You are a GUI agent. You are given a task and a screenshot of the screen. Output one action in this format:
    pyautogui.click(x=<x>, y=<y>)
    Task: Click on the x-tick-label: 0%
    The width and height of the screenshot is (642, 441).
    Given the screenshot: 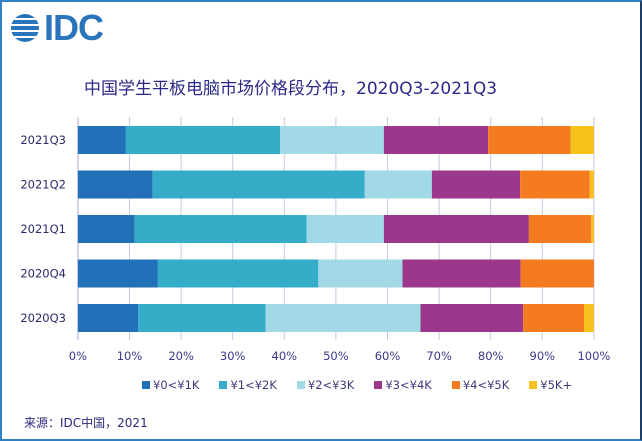 What is the action you would take?
    pyautogui.click(x=78, y=356)
    